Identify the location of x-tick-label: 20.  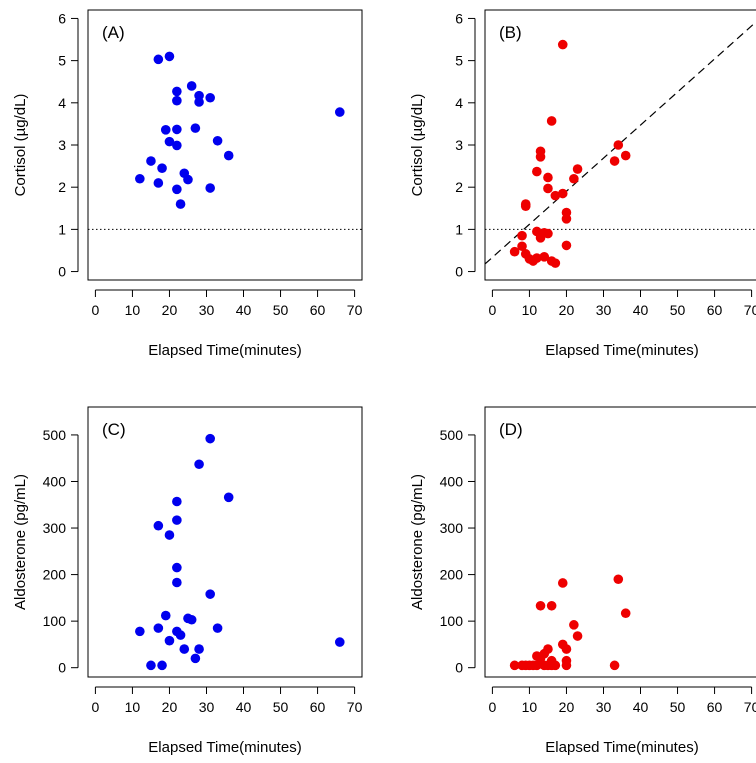
(170, 310).